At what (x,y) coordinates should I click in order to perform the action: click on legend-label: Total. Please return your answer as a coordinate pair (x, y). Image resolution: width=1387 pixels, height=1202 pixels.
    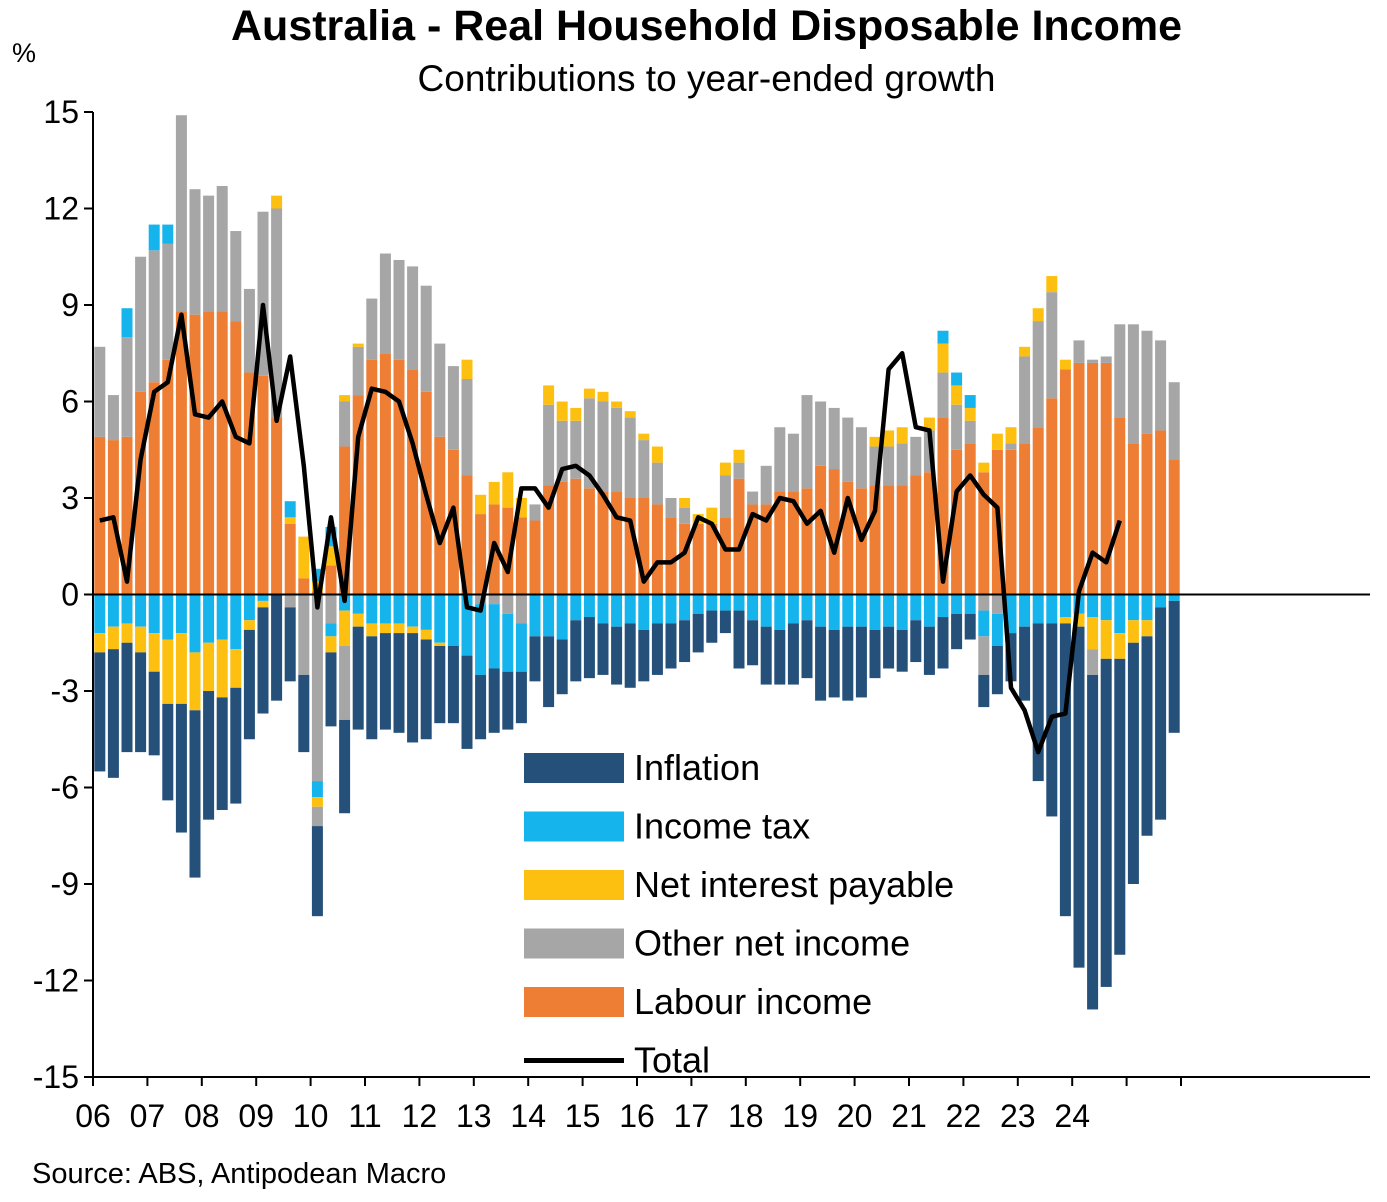
    Looking at the image, I should click on (672, 1060).